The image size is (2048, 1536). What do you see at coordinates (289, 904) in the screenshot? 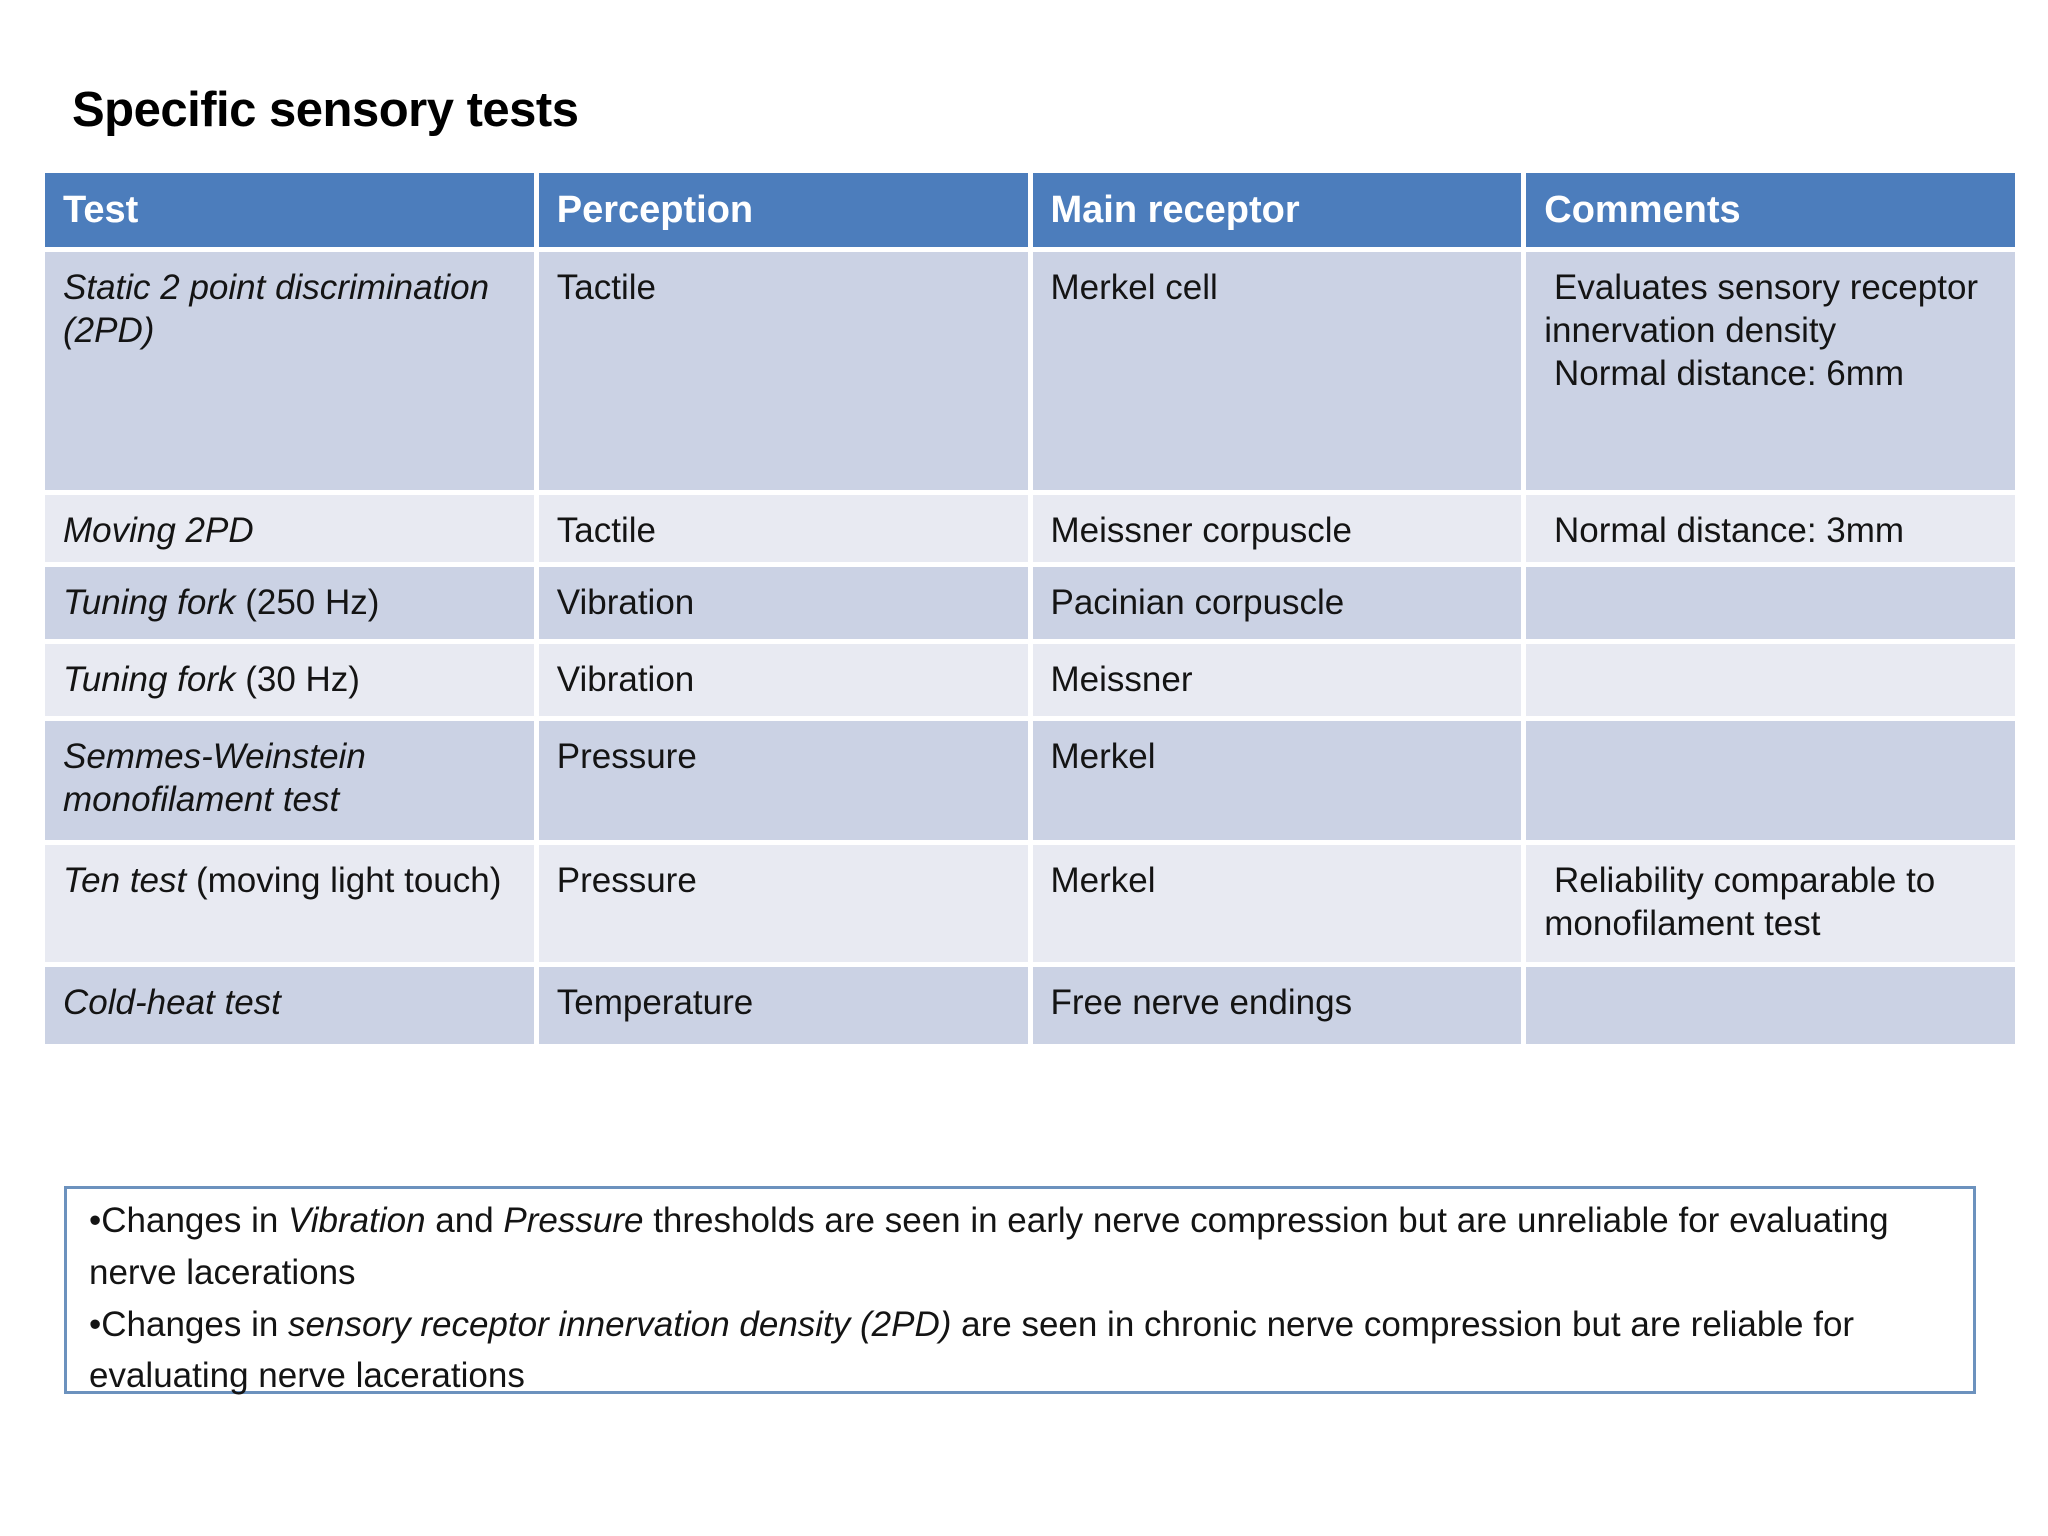
I see `cell-test: Ten test (moving light touch)` at bounding box center [289, 904].